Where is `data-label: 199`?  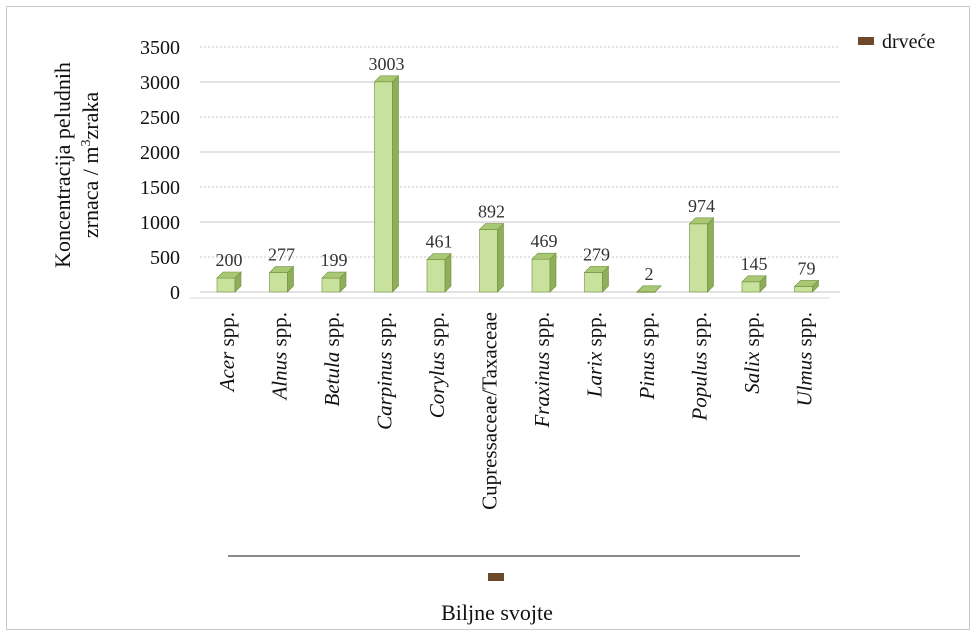 data-label: 199 is located at coordinates (334, 260).